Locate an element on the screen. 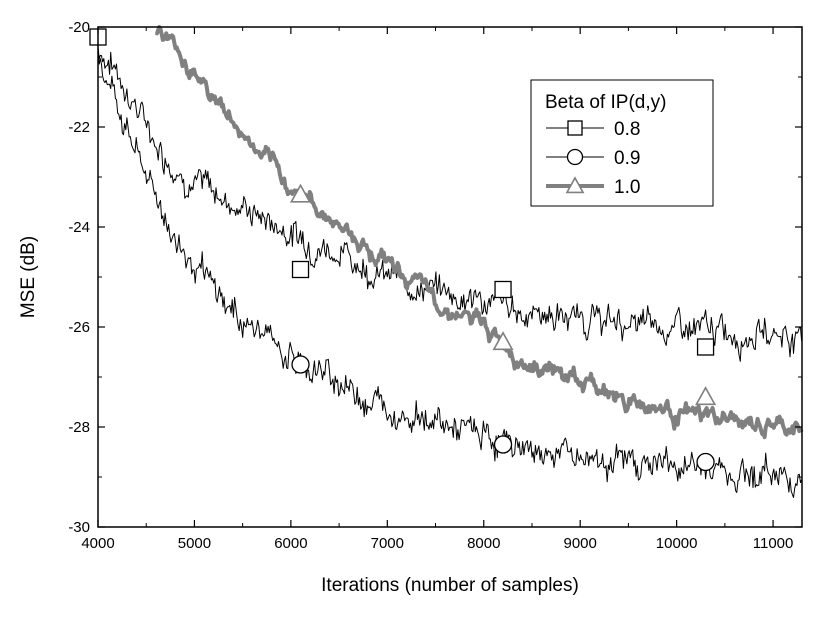 The width and height of the screenshot is (830, 622). y-tick-label: -26 is located at coordinates (79, 327).